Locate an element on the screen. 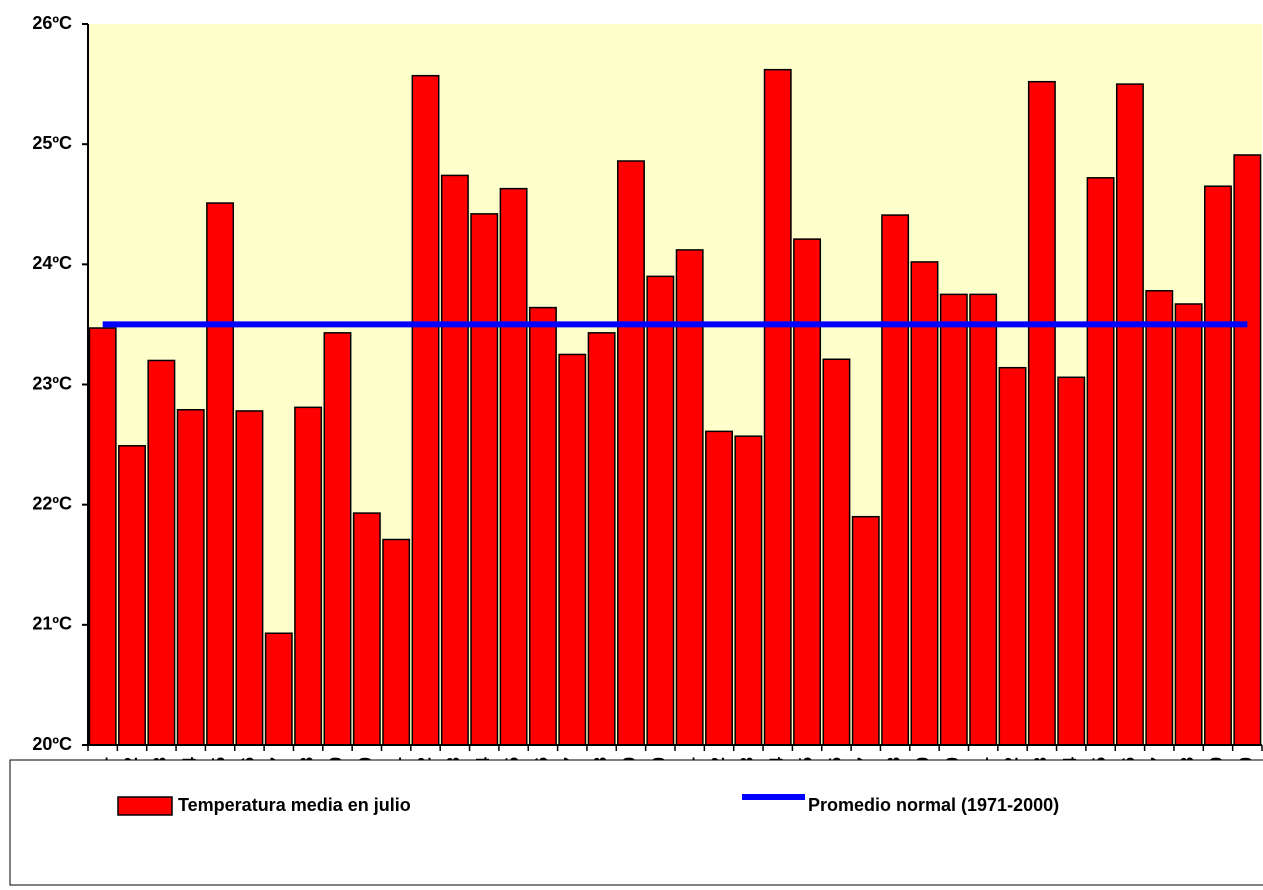 This screenshot has height=890, width=1263. y-tick-label: 21ºC is located at coordinates (52, 624).